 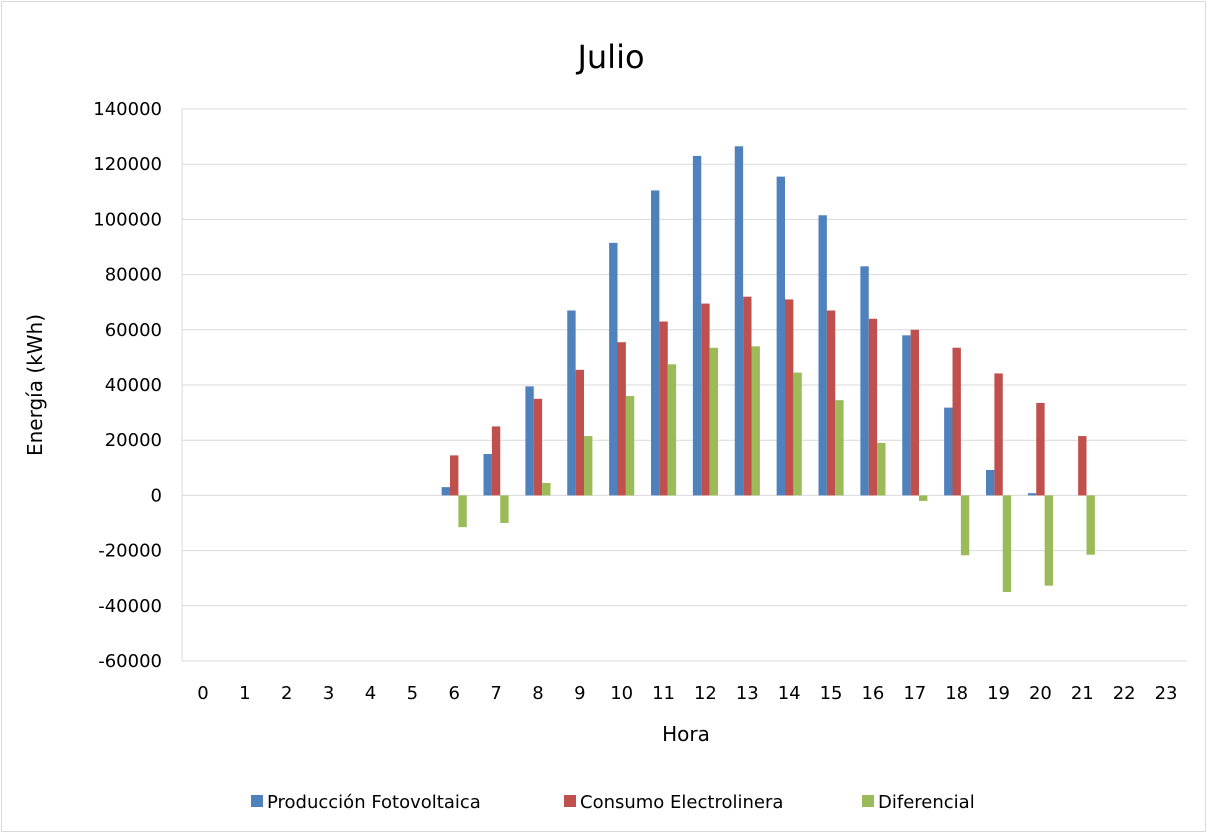 What do you see at coordinates (681, 802) in the screenshot?
I see `legend-label: Consumo Electrolinera` at bounding box center [681, 802].